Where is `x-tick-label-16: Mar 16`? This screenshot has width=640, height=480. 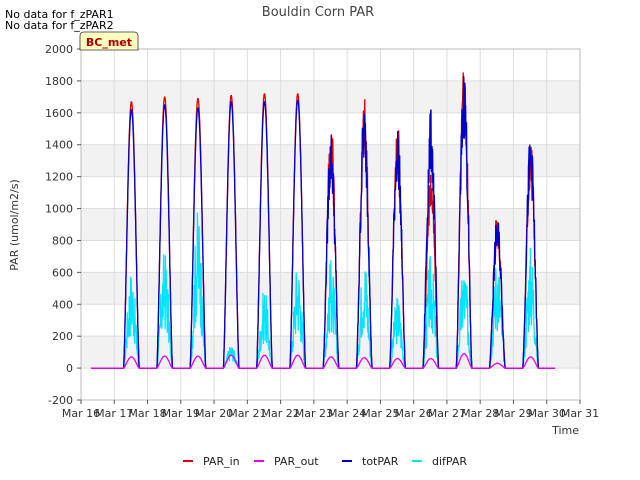 x-tick-label-16: Mar 16 is located at coordinates (81, 413).